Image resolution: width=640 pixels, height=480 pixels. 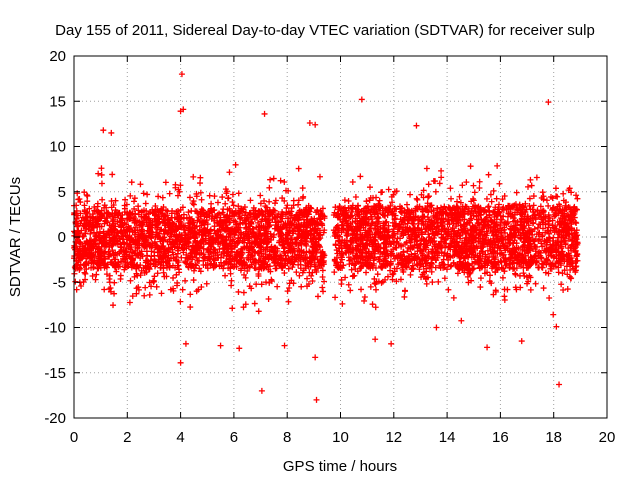 What do you see at coordinates (55, 418) in the screenshot?
I see `y-tick-label: -20` at bounding box center [55, 418].